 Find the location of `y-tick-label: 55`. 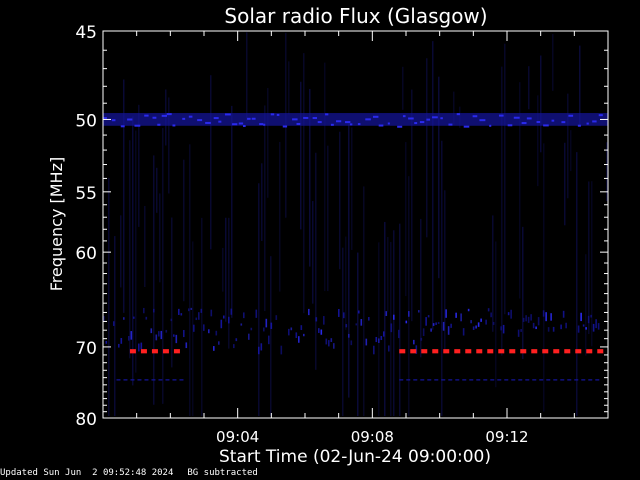

y-tick-label: 55 is located at coordinates (86, 194).